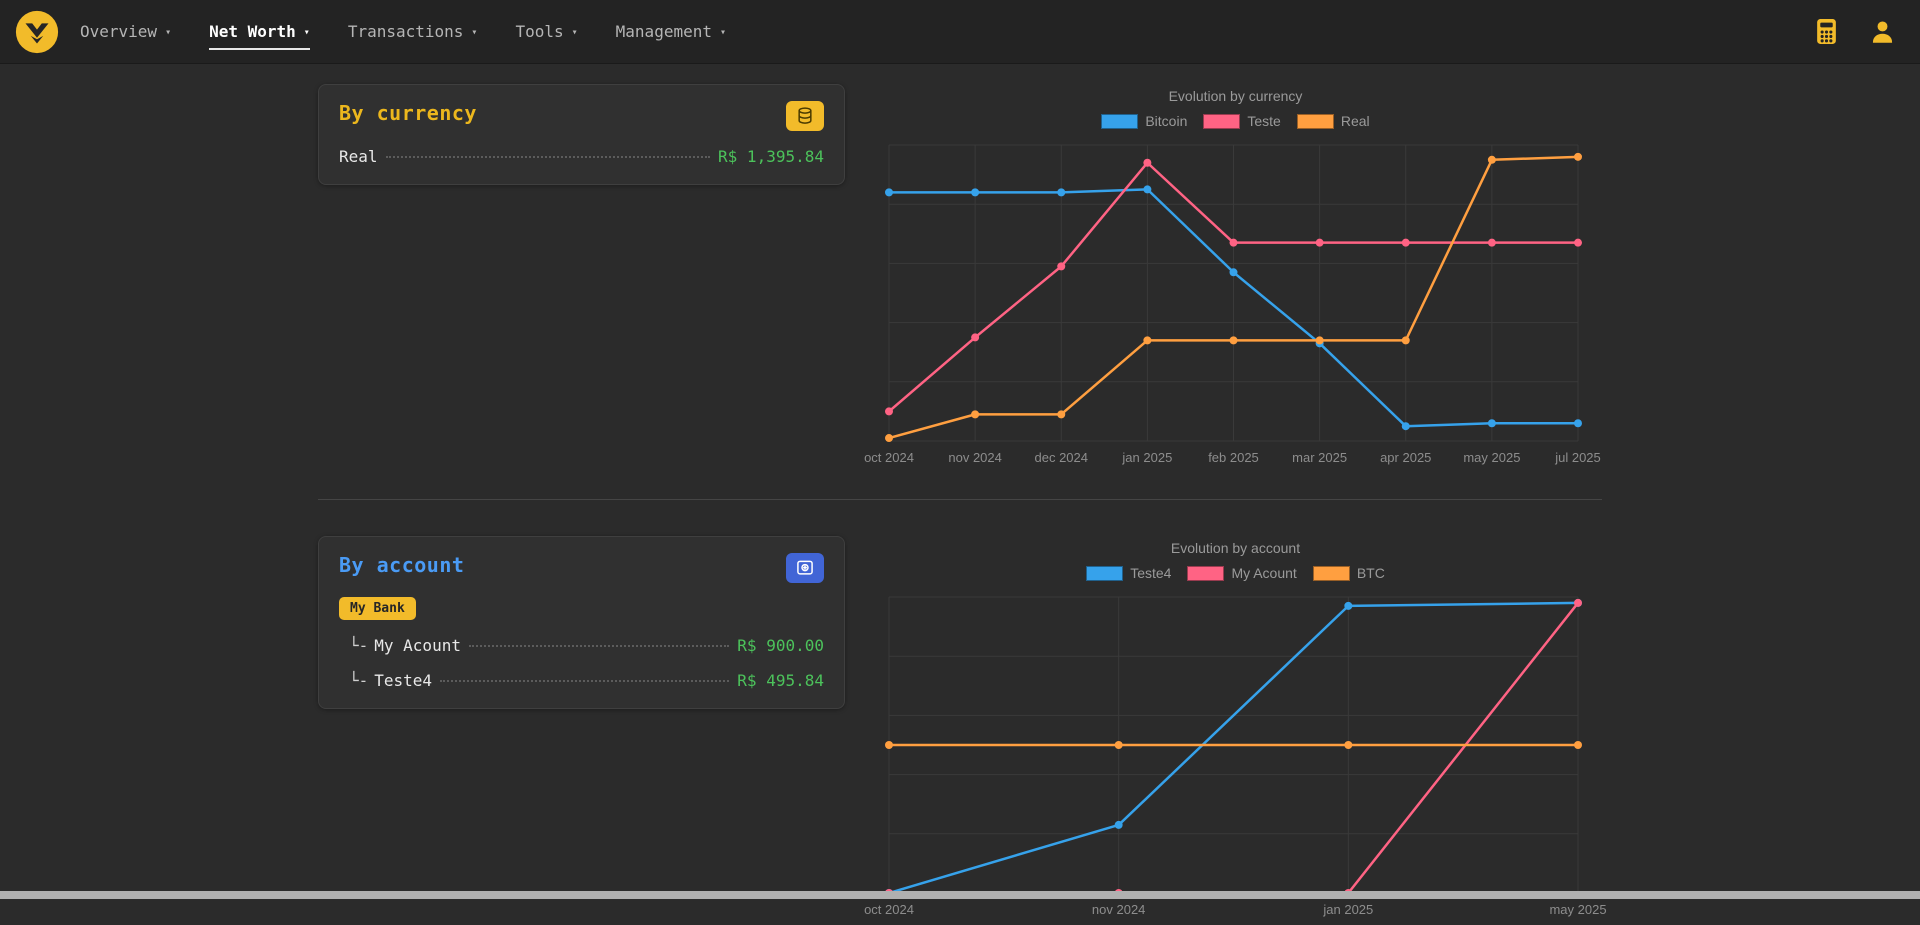 The image size is (1920, 925). Describe the element at coordinates (1235, 548) in the screenshot. I see `chart-title: Evolution by account` at that location.